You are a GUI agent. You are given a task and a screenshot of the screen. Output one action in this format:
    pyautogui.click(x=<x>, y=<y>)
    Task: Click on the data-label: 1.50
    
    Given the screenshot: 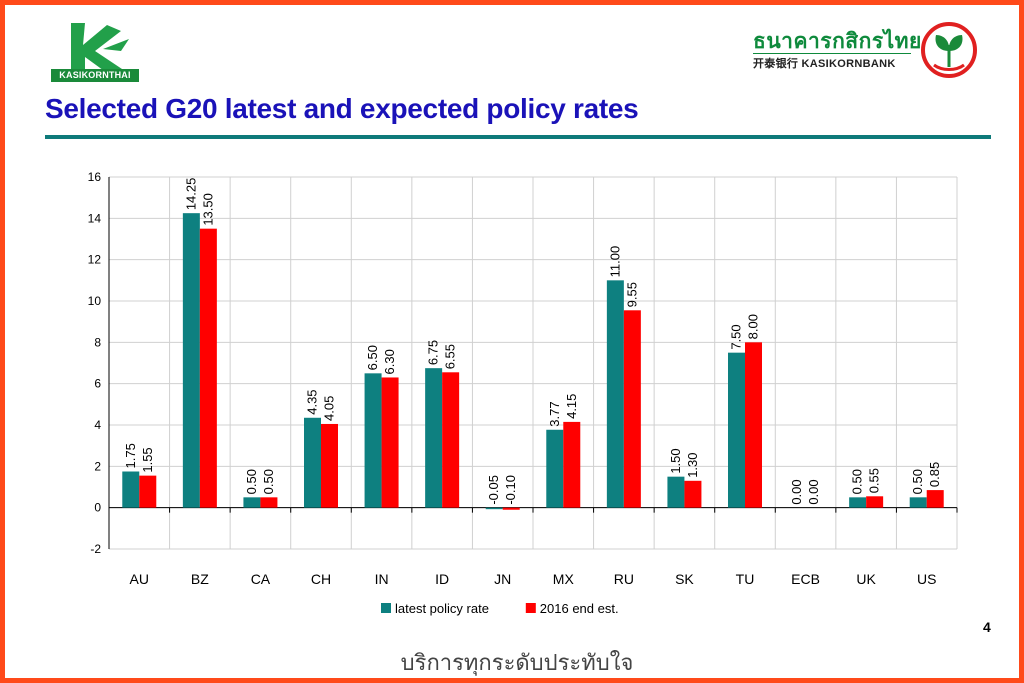 What is the action you would take?
    pyautogui.click(x=675, y=460)
    